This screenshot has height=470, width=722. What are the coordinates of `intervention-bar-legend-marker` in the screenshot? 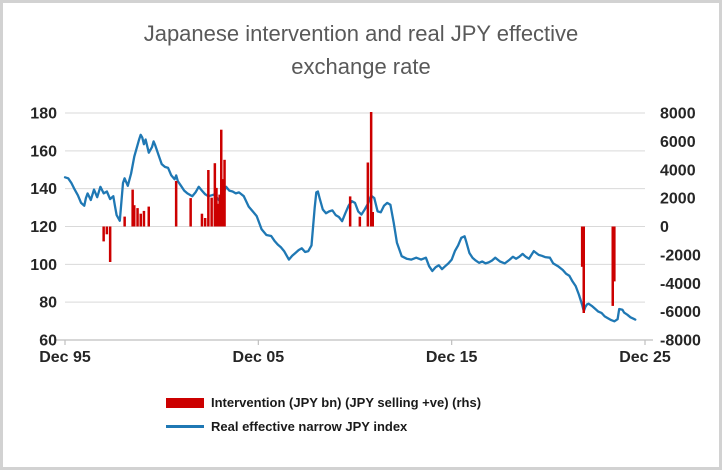 It's located at (185, 402).